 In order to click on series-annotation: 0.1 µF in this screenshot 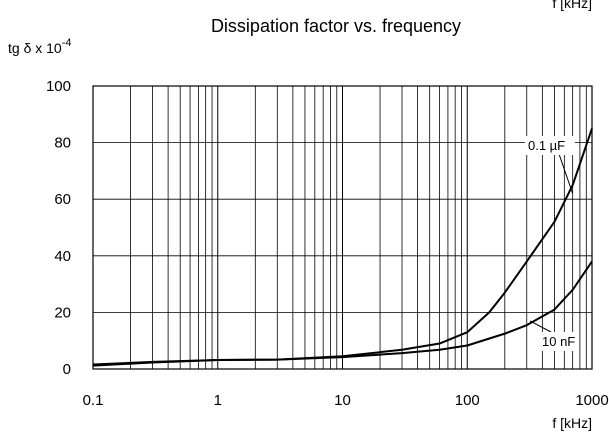, I will do `click(550, 165)`.